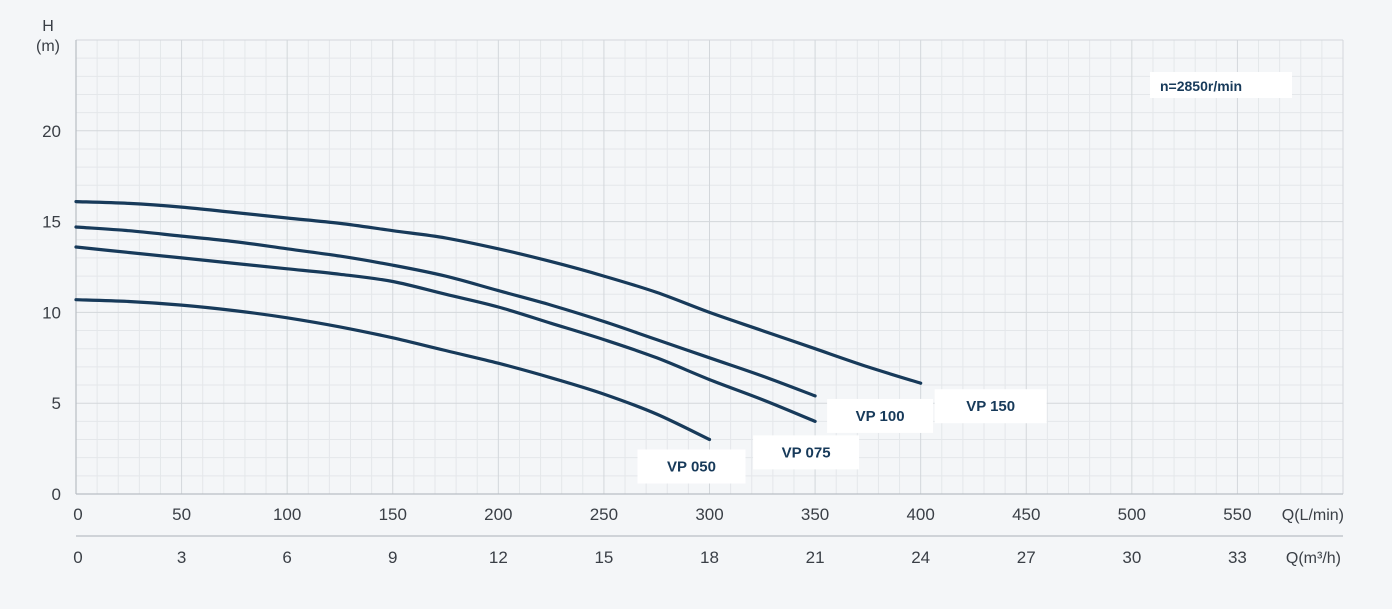 The height and width of the screenshot is (609, 1392). I want to click on x2-tick-label: 0, so click(77, 557).